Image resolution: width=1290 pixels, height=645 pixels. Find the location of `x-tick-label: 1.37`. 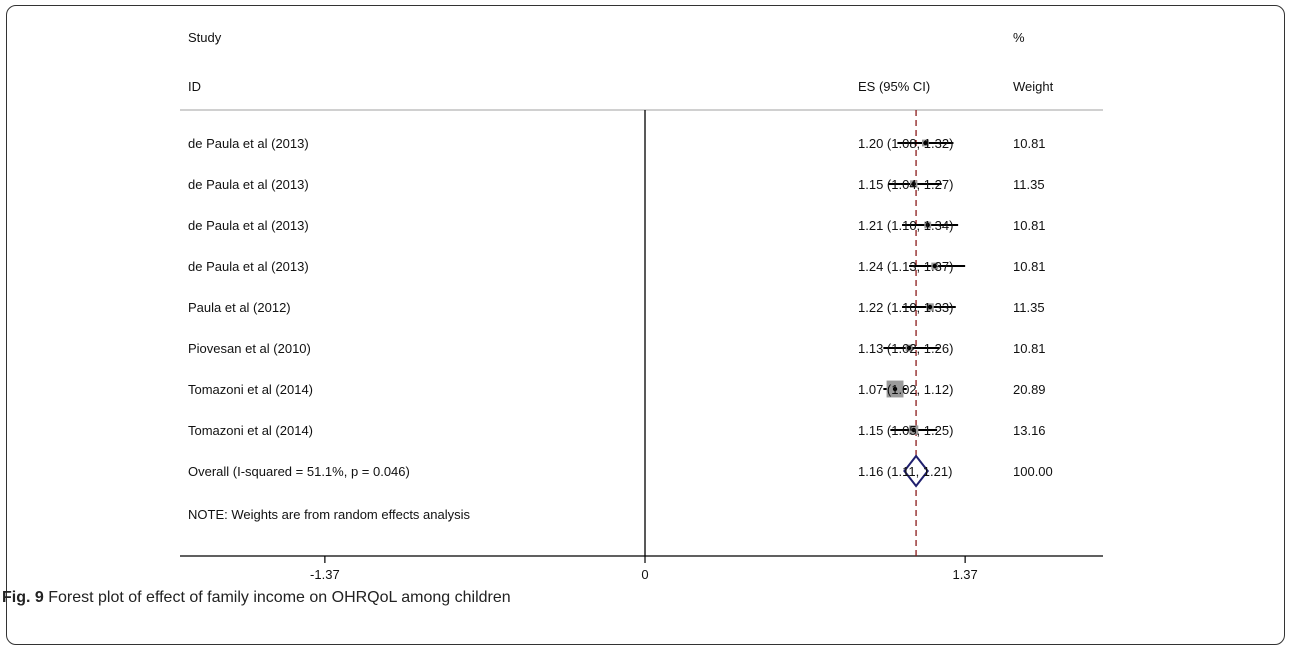

x-tick-label: 1.37 is located at coordinates (964, 574).